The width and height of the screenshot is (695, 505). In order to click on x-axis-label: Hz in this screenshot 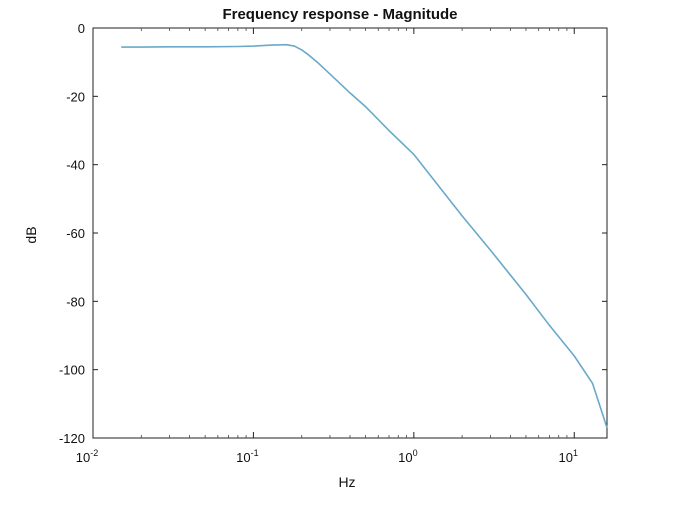, I will do `click(346, 482)`.